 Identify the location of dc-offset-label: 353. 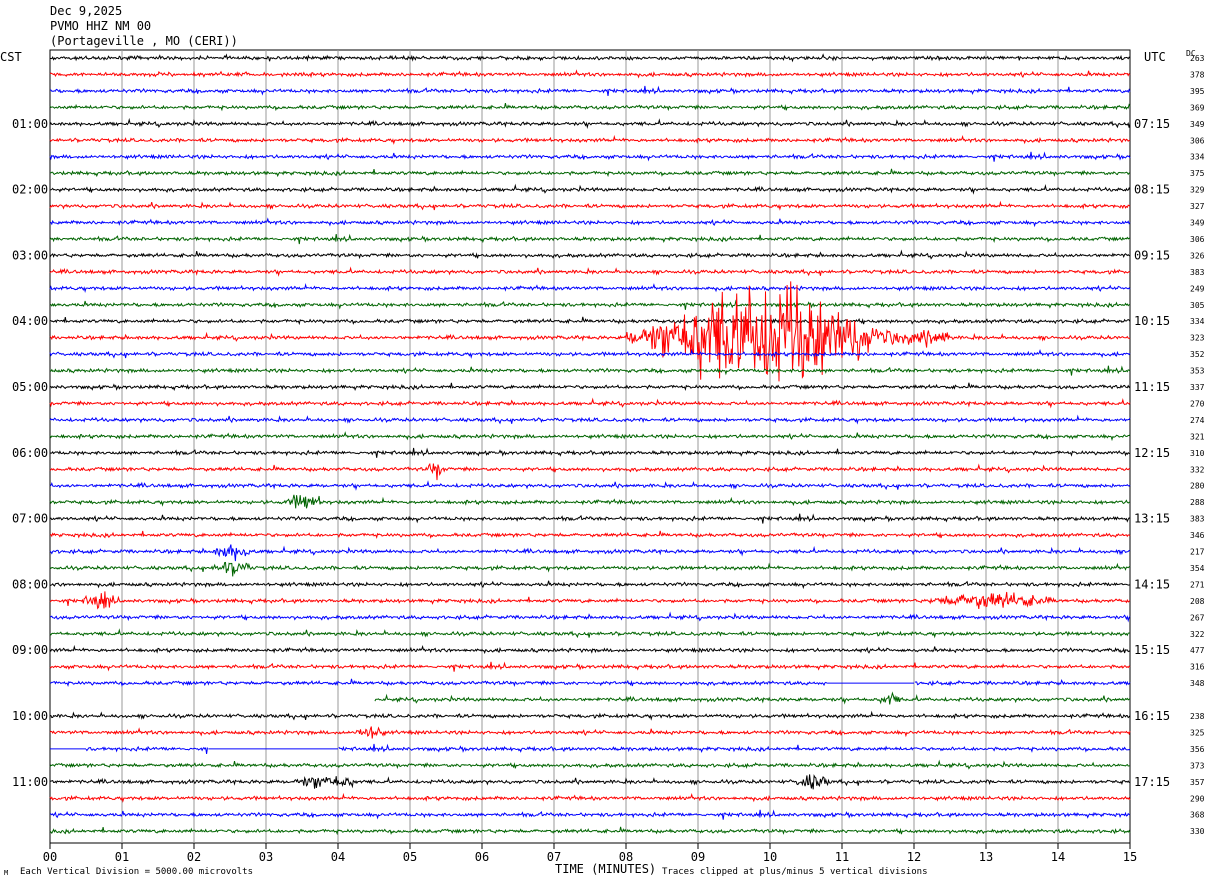
(1197, 371).